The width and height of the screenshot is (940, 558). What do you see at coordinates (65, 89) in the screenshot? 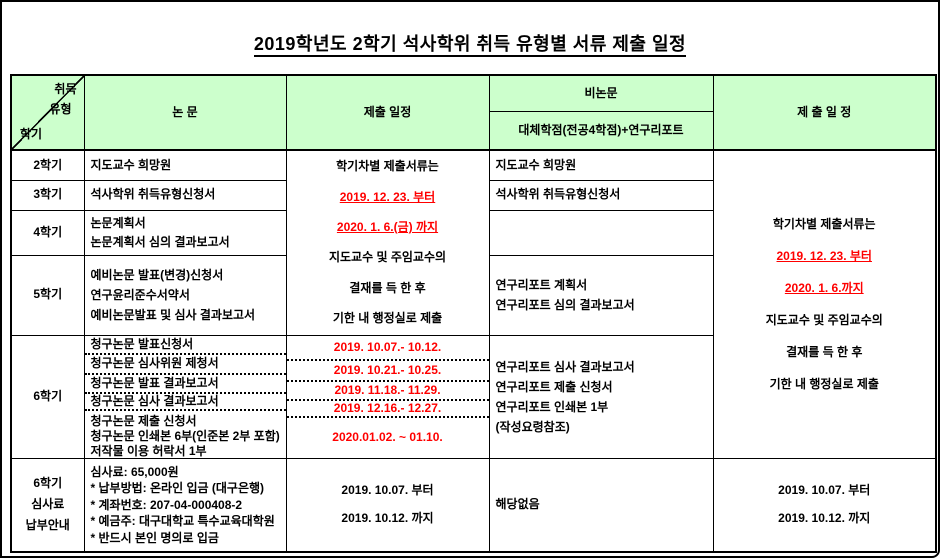
I see `corner-label-type-1: 취득` at bounding box center [65, 89].